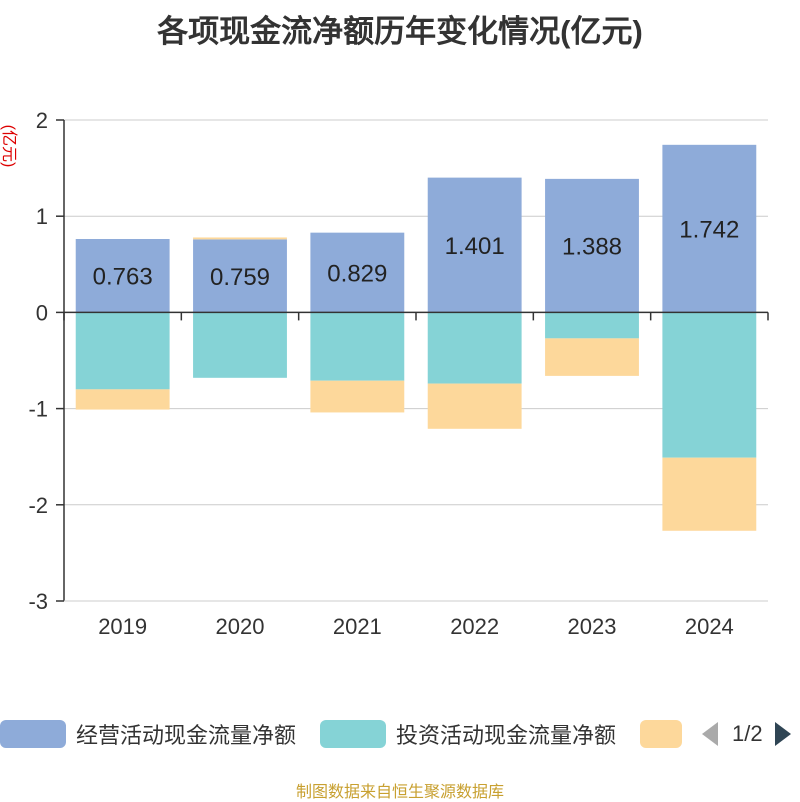 The image size is (800, 802). I want to click on bar-1-2021, so click(357, 346).